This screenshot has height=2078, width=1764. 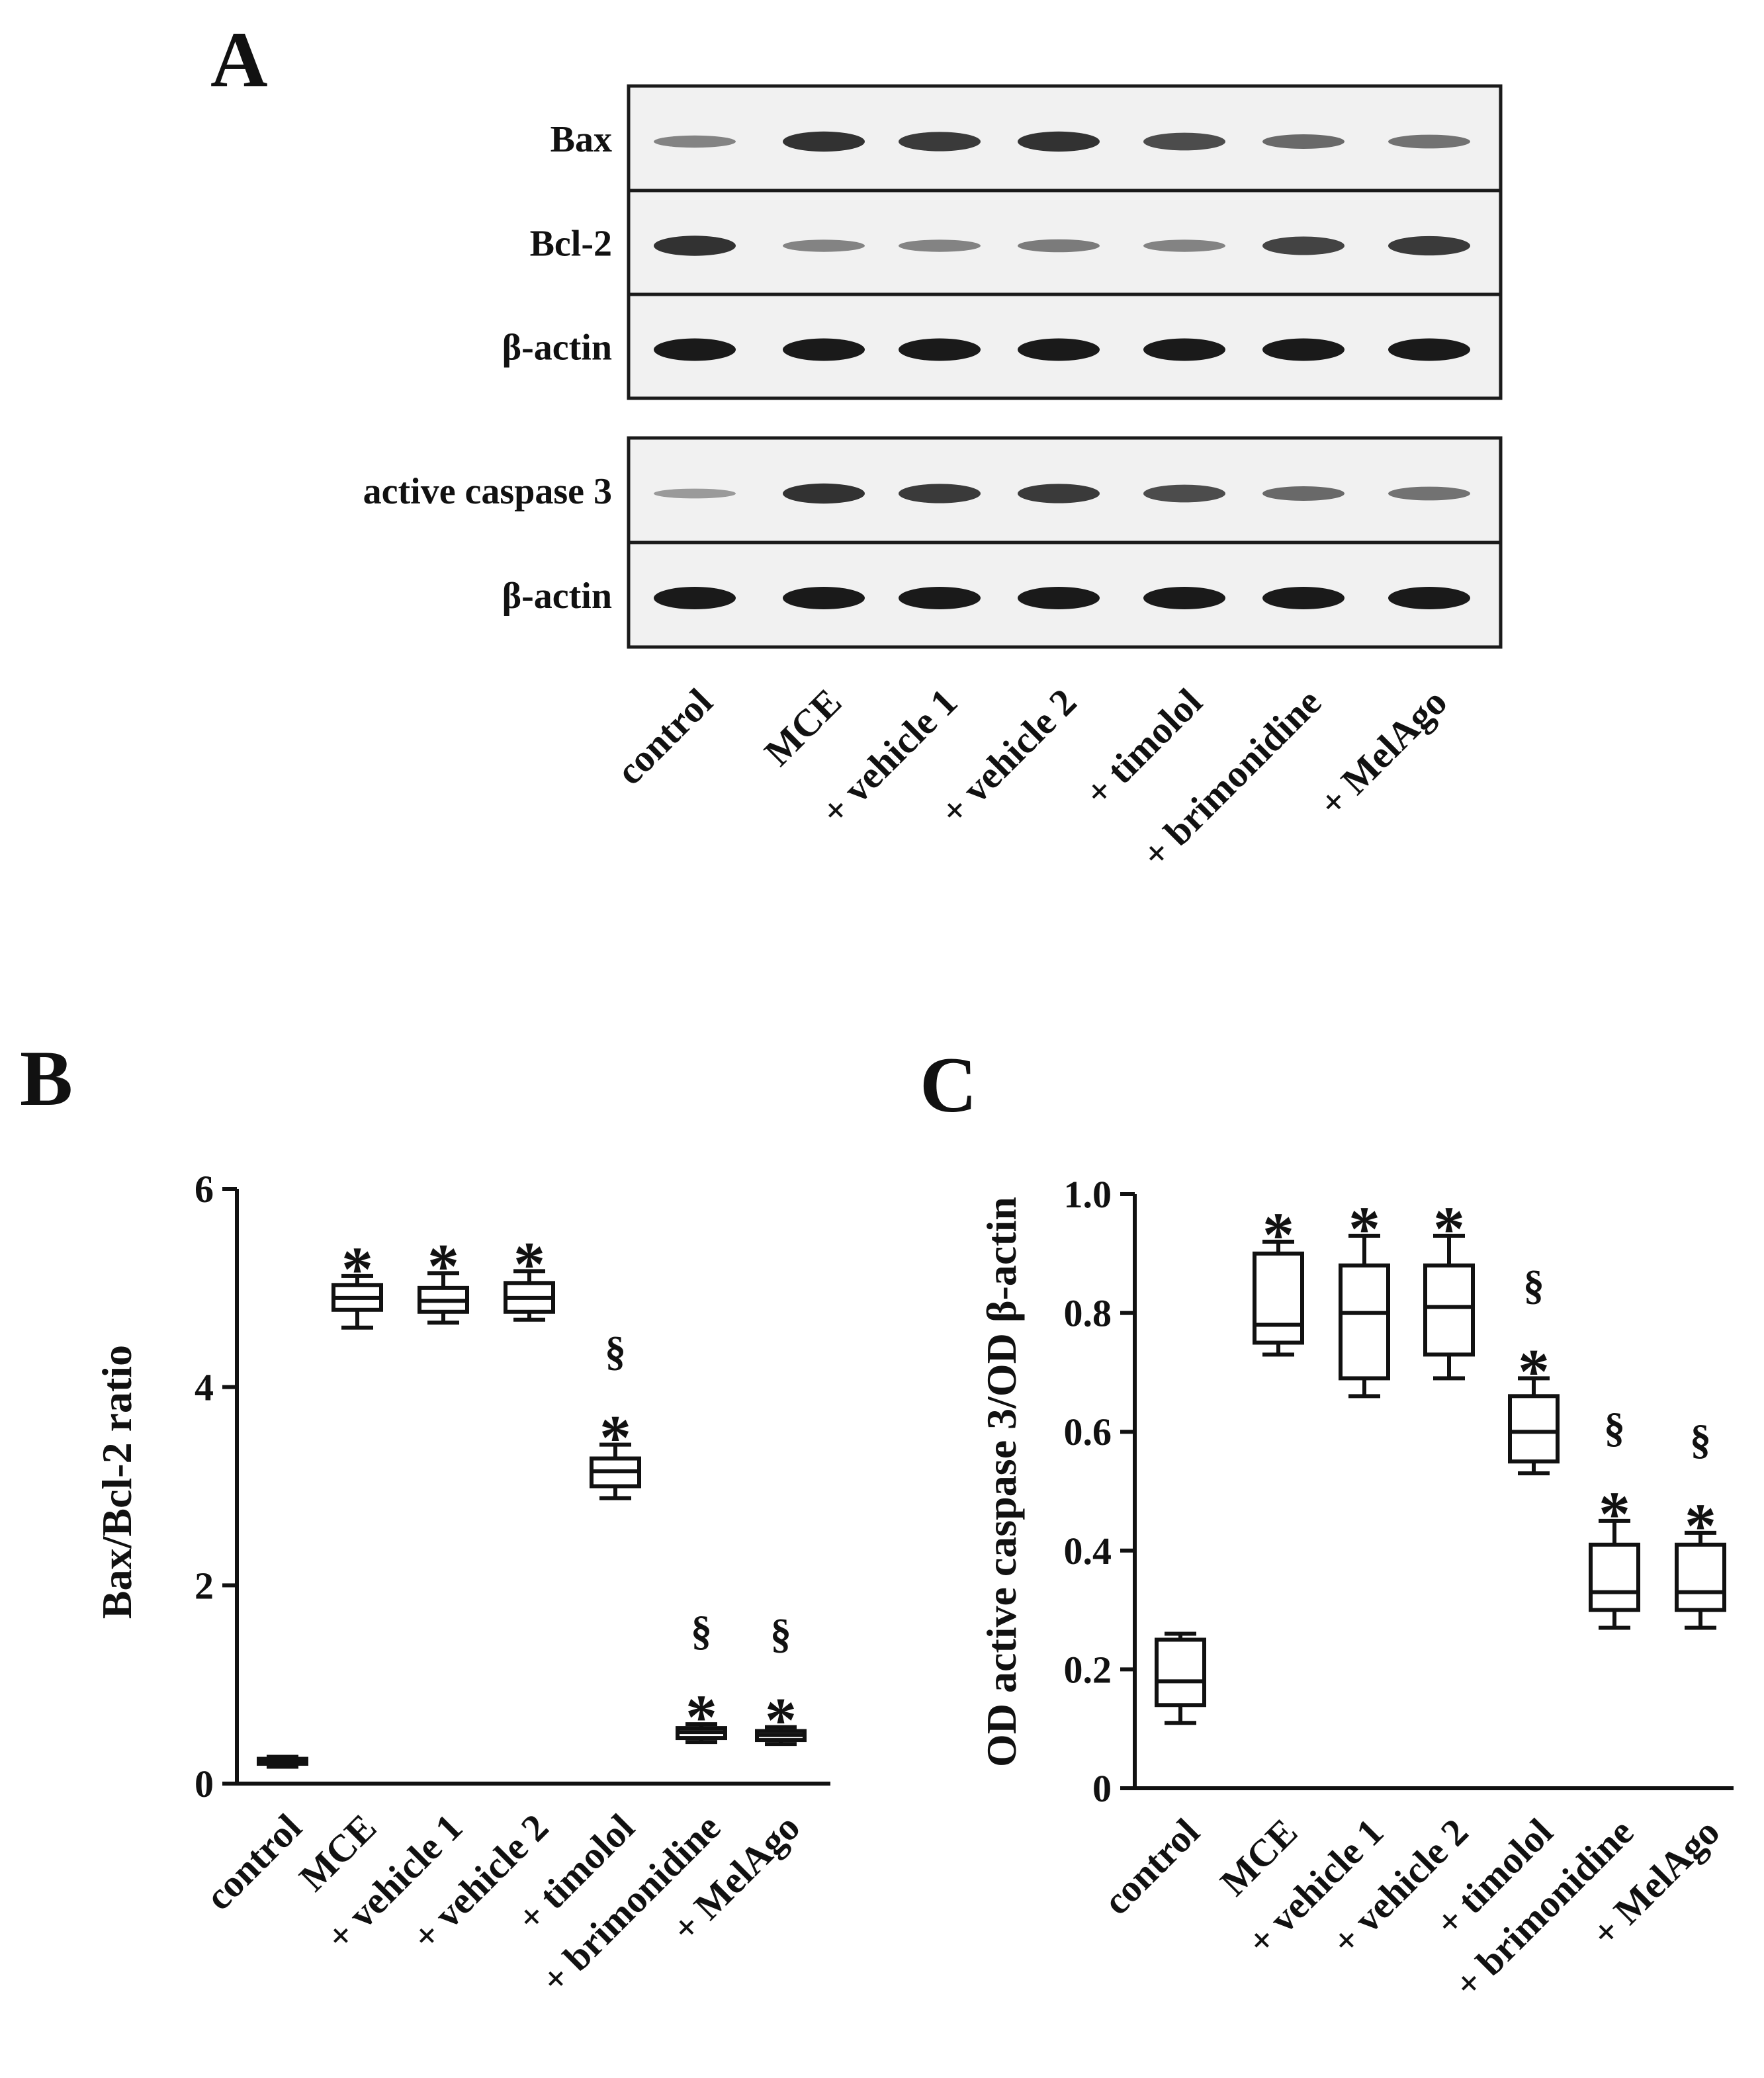 I want to click on blot-lane-label: MCE, so click(x=803, y=727).